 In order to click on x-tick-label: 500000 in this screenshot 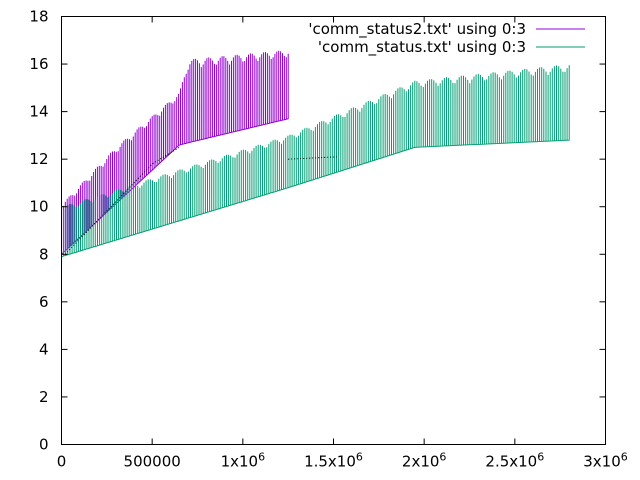, I will do `click(152, 462)`.